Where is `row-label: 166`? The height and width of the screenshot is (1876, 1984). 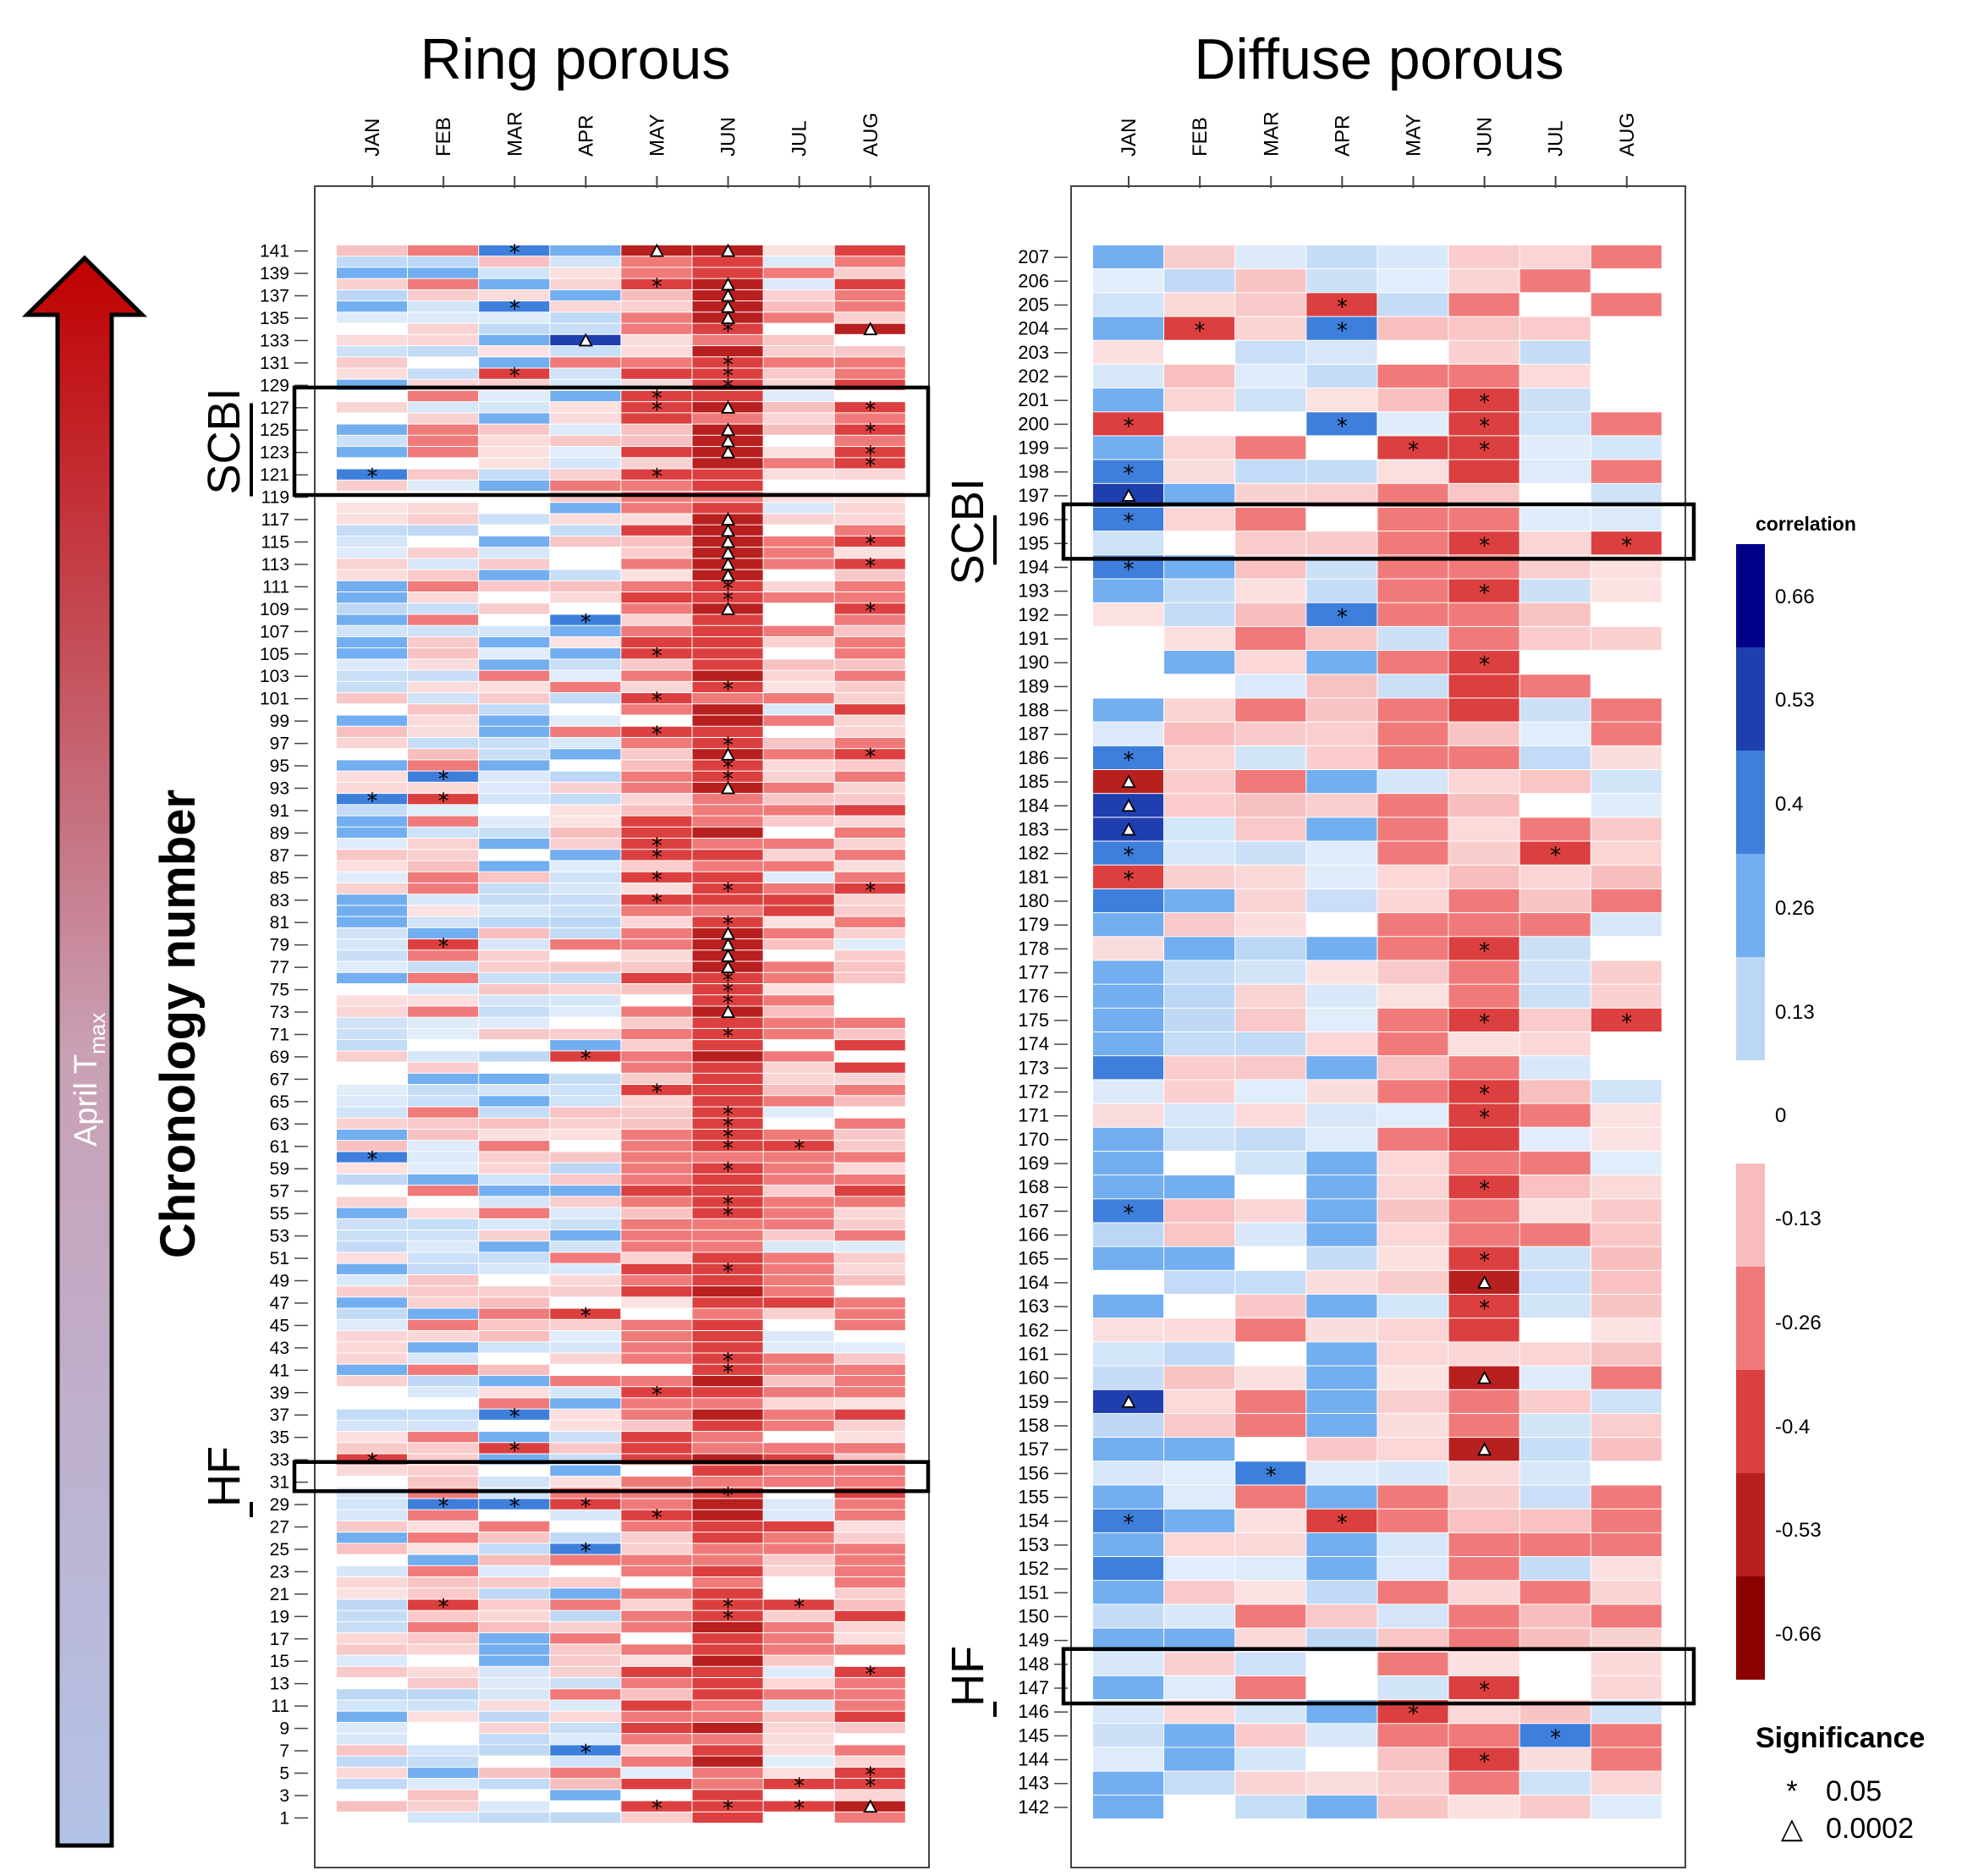
row-label: 166 is located at coordinates (1033, 1235).